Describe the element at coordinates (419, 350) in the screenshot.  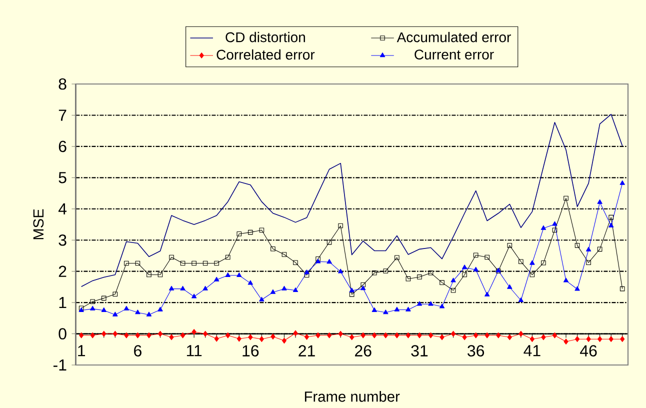
I see `x-tick-label: 31` at that location.